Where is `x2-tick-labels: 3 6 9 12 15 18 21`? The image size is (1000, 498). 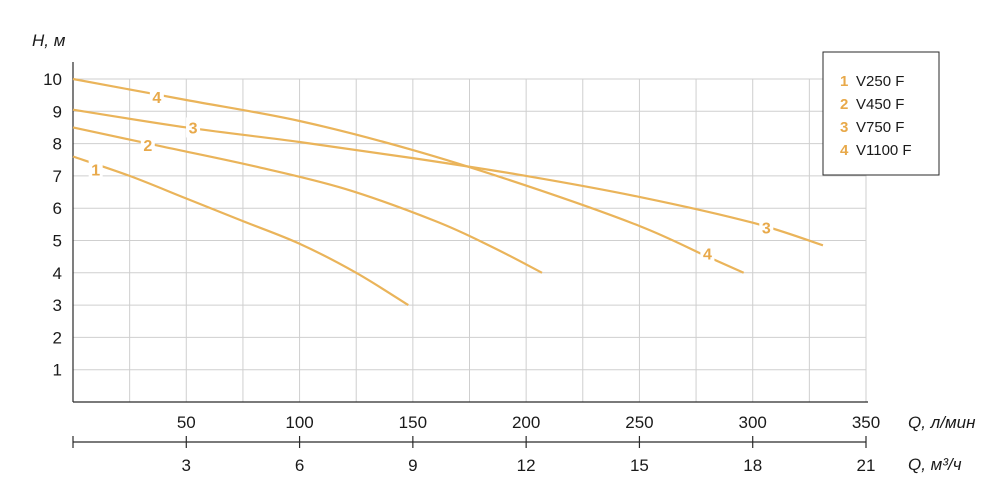 x2-tick-labels: 3 6 9 12 15 18 21 is located at coordinates (529, 465).